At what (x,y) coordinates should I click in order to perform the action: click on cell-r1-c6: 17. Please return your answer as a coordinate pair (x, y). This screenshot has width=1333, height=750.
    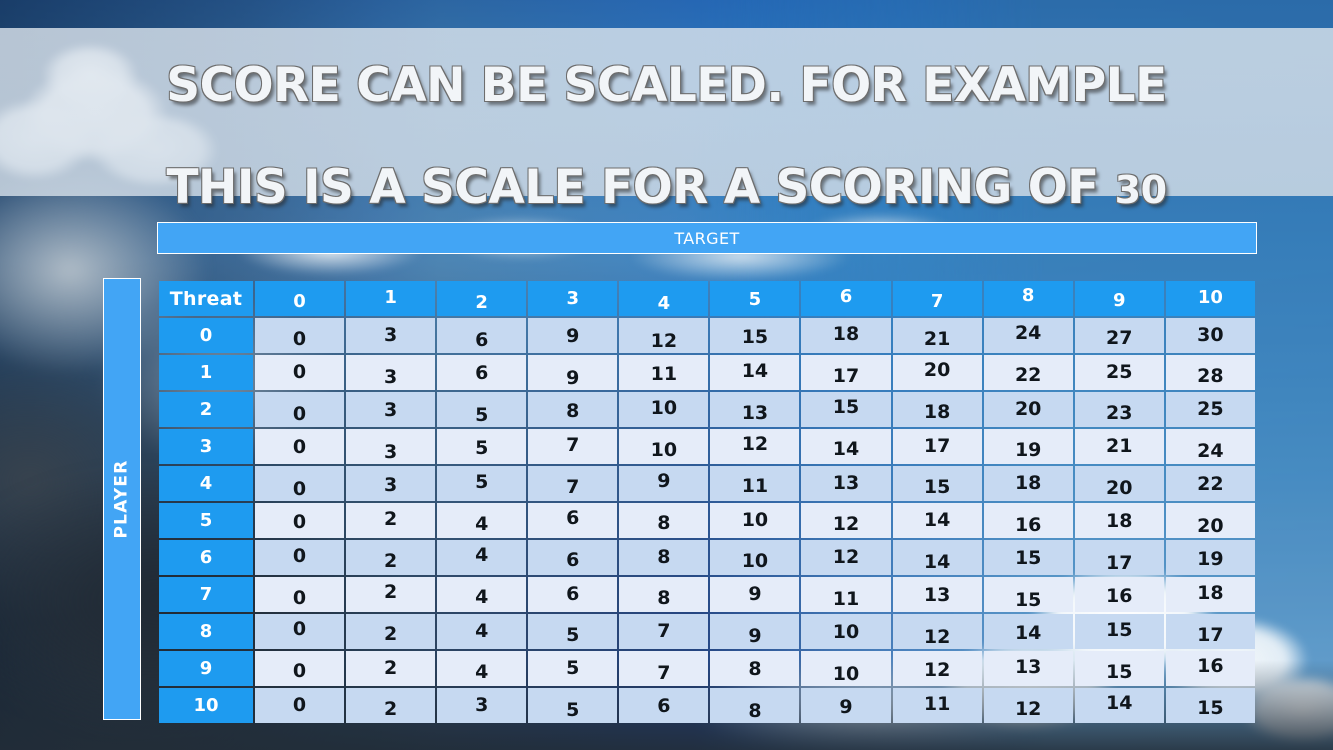
    Looking at the image, I should click on (846, 372).